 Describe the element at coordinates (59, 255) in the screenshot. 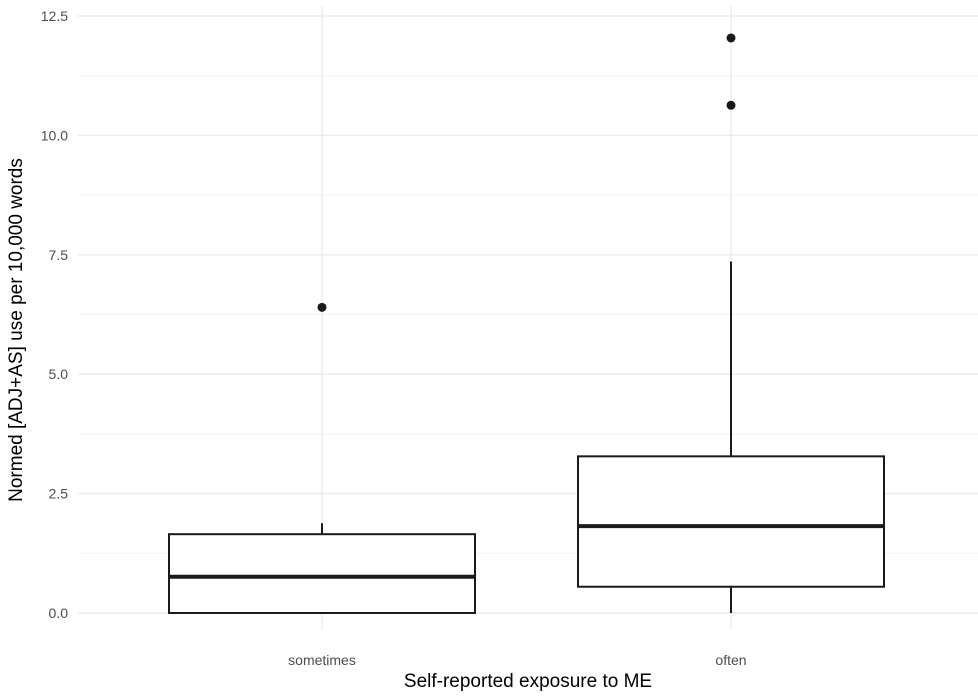

I see `y-tick-label: 7.5` at that location.